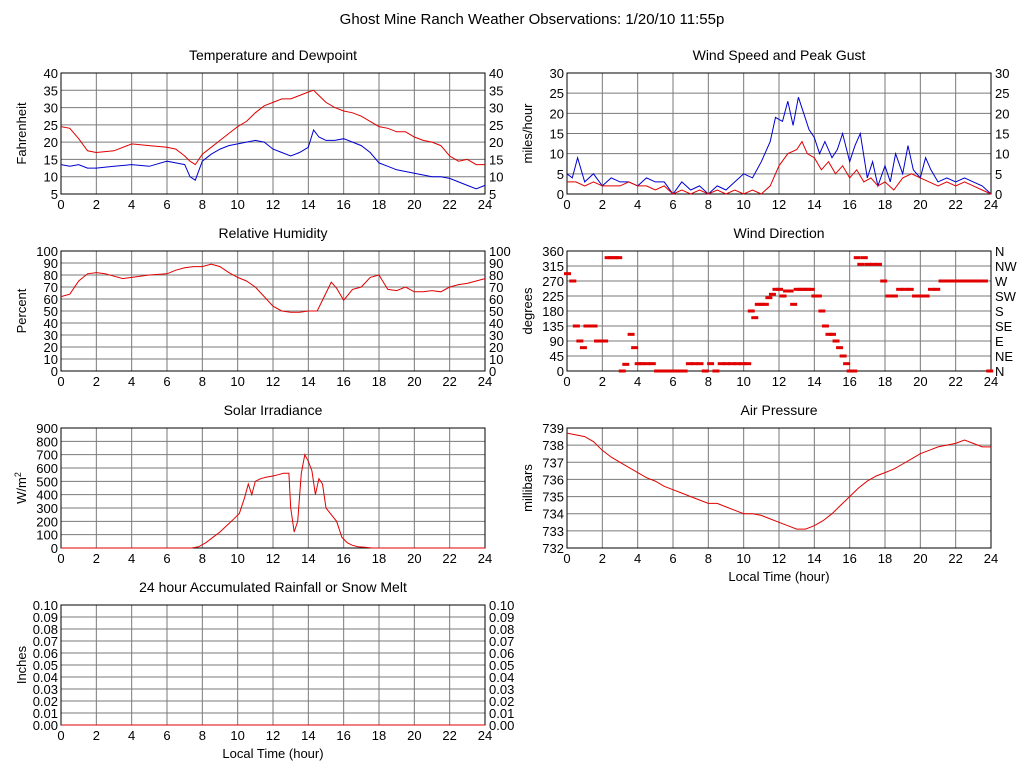 The width and height of the screenshot is (1024, 768). What do you see at coordinates (496, 347) in the screenshot?
I see `y-tick-label-right: 20` at bounding box center [496, 347].